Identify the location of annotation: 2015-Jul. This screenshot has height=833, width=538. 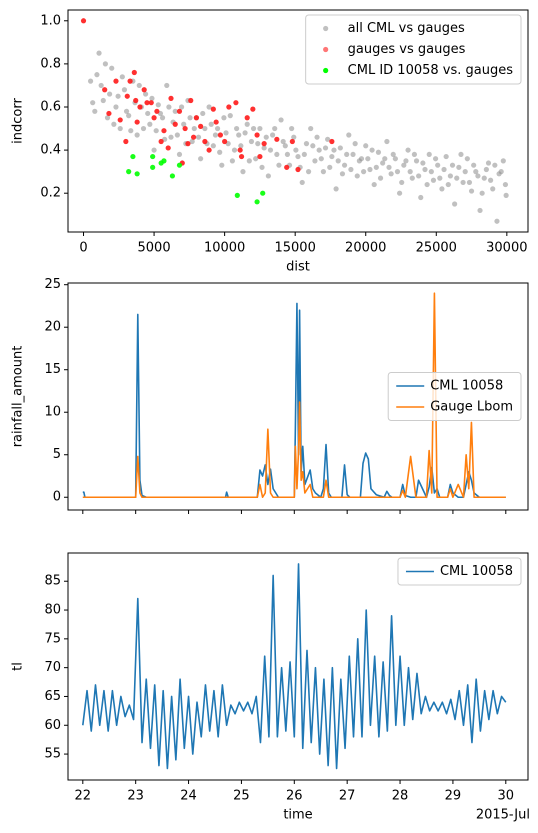
(503, 815).